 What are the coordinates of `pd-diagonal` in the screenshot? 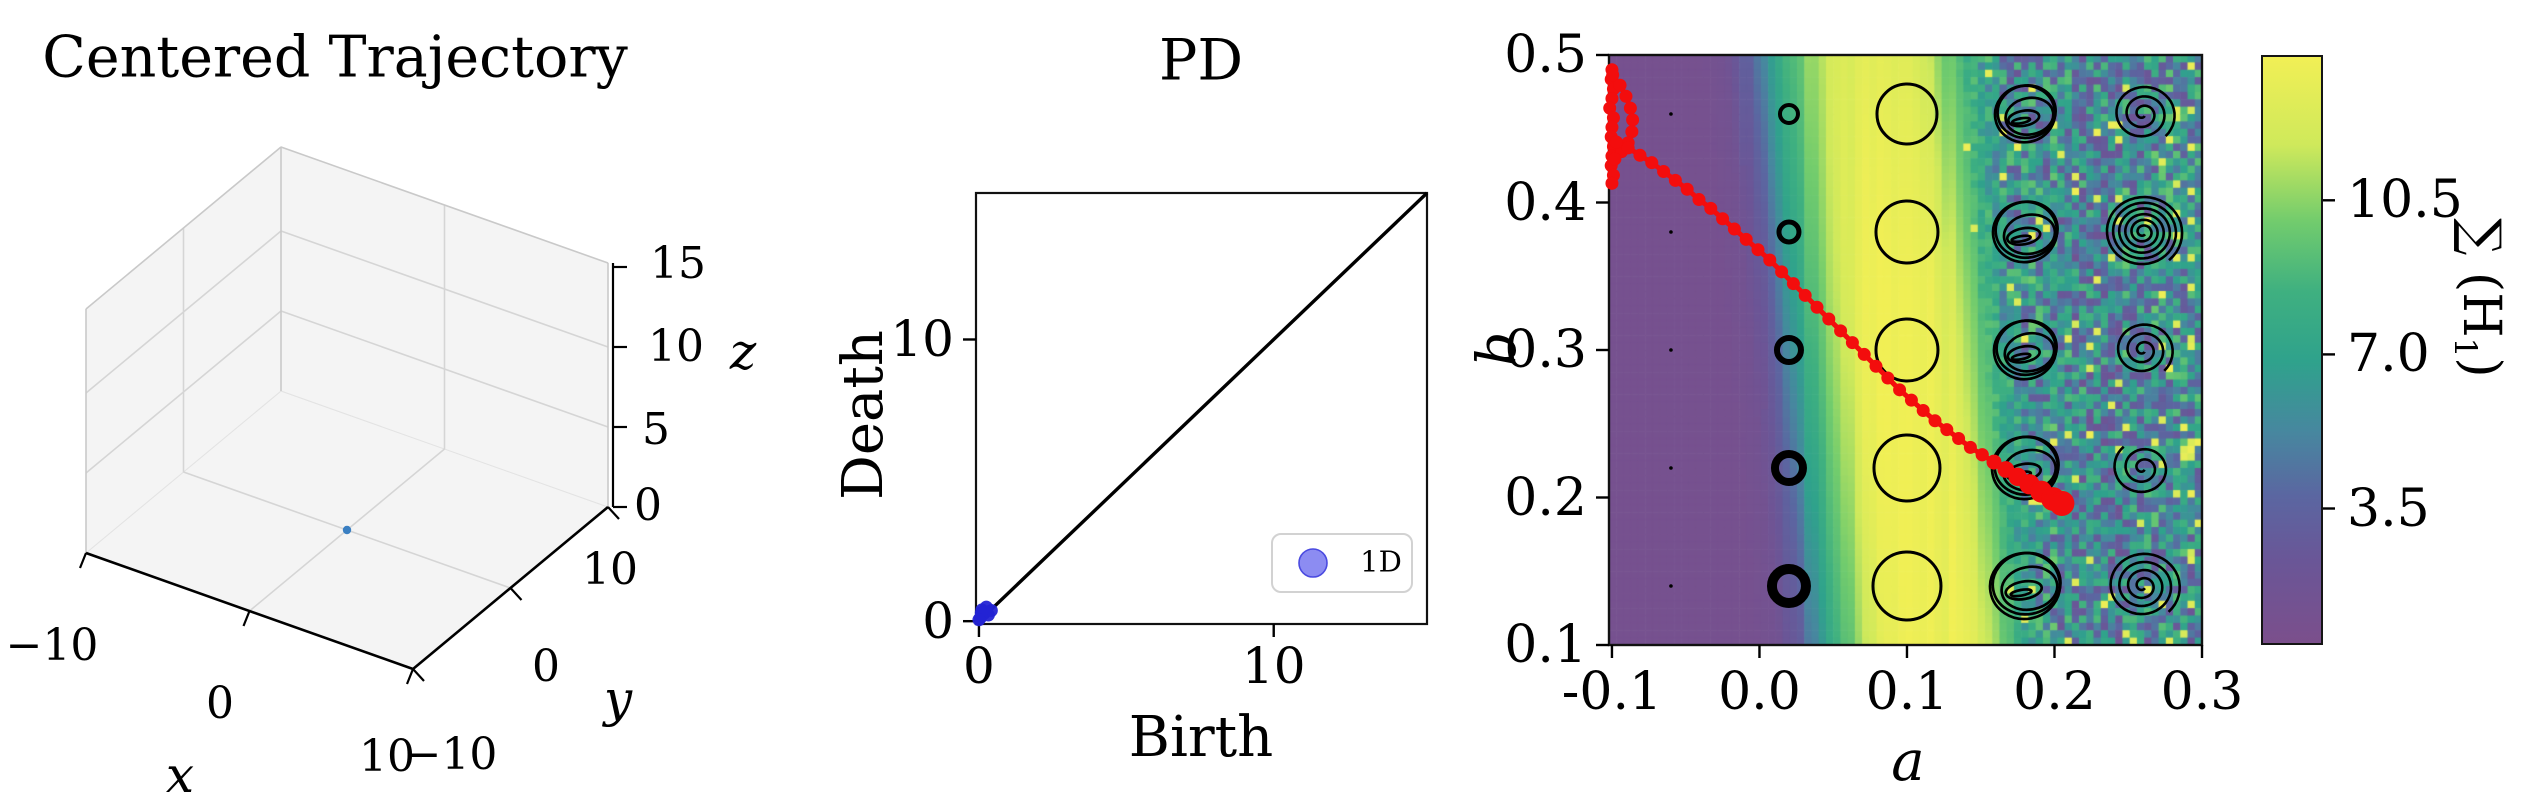 It's located at (1201, 408).